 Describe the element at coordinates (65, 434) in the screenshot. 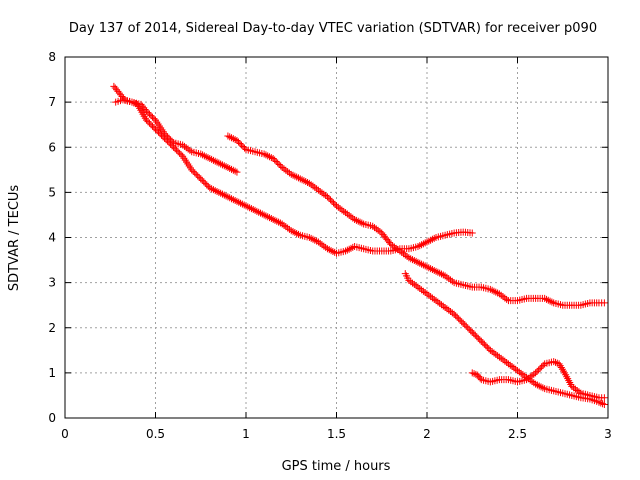

I see `x-tick-label: 0` at that location.